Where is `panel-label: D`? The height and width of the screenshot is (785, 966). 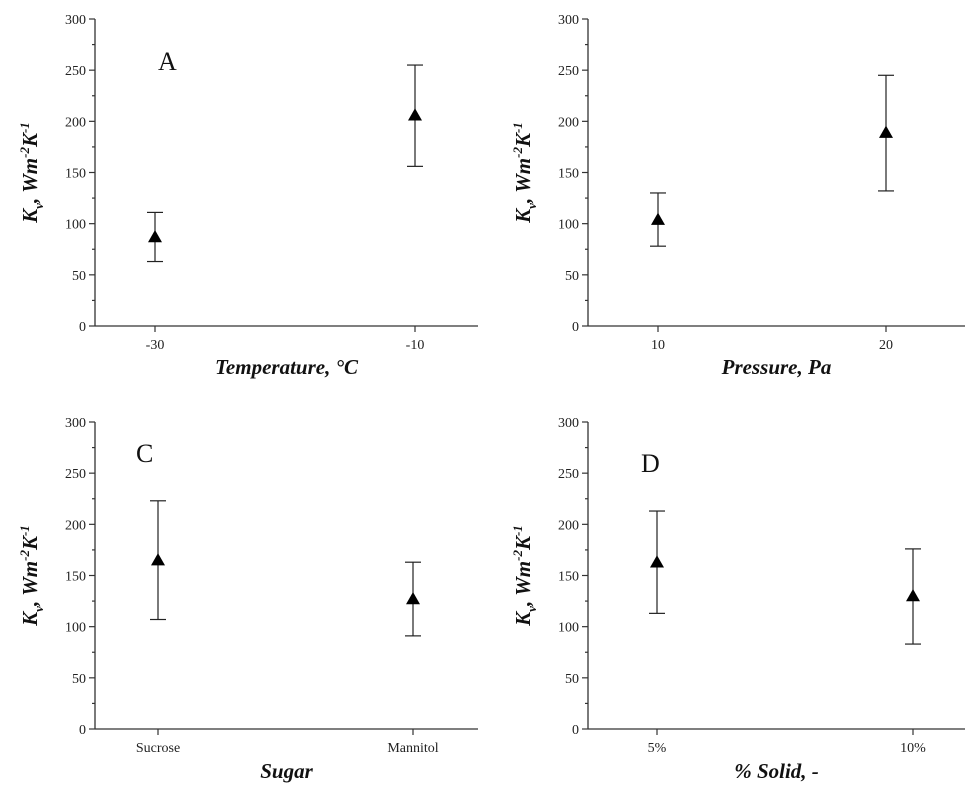 panel-label: D is located at coordinates (650, 463).